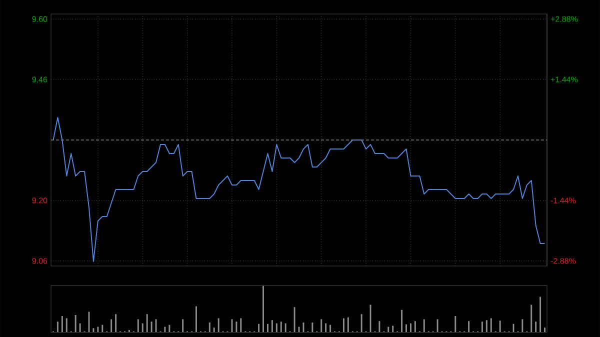  Describe the element at coordinates (40, 79) in the screenshot. I see `y-tick-label: 9.46` at that location.